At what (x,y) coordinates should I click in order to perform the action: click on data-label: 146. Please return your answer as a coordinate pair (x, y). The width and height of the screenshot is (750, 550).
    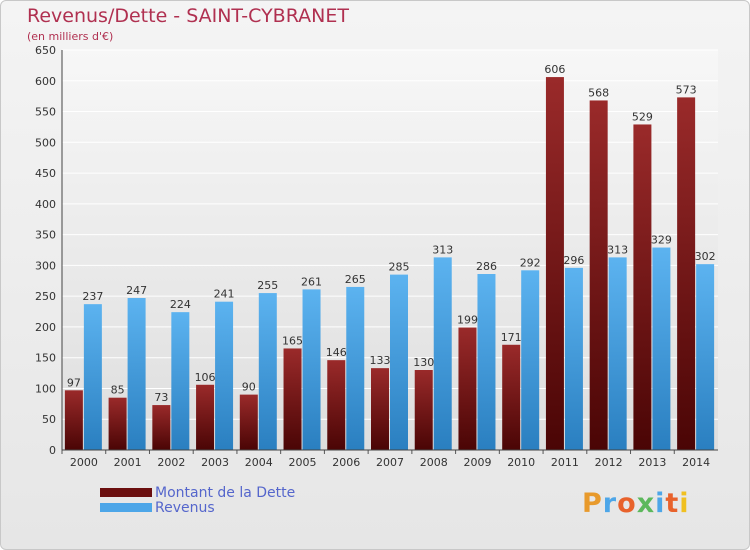
    Looking at the image, I should click on (336, 352).